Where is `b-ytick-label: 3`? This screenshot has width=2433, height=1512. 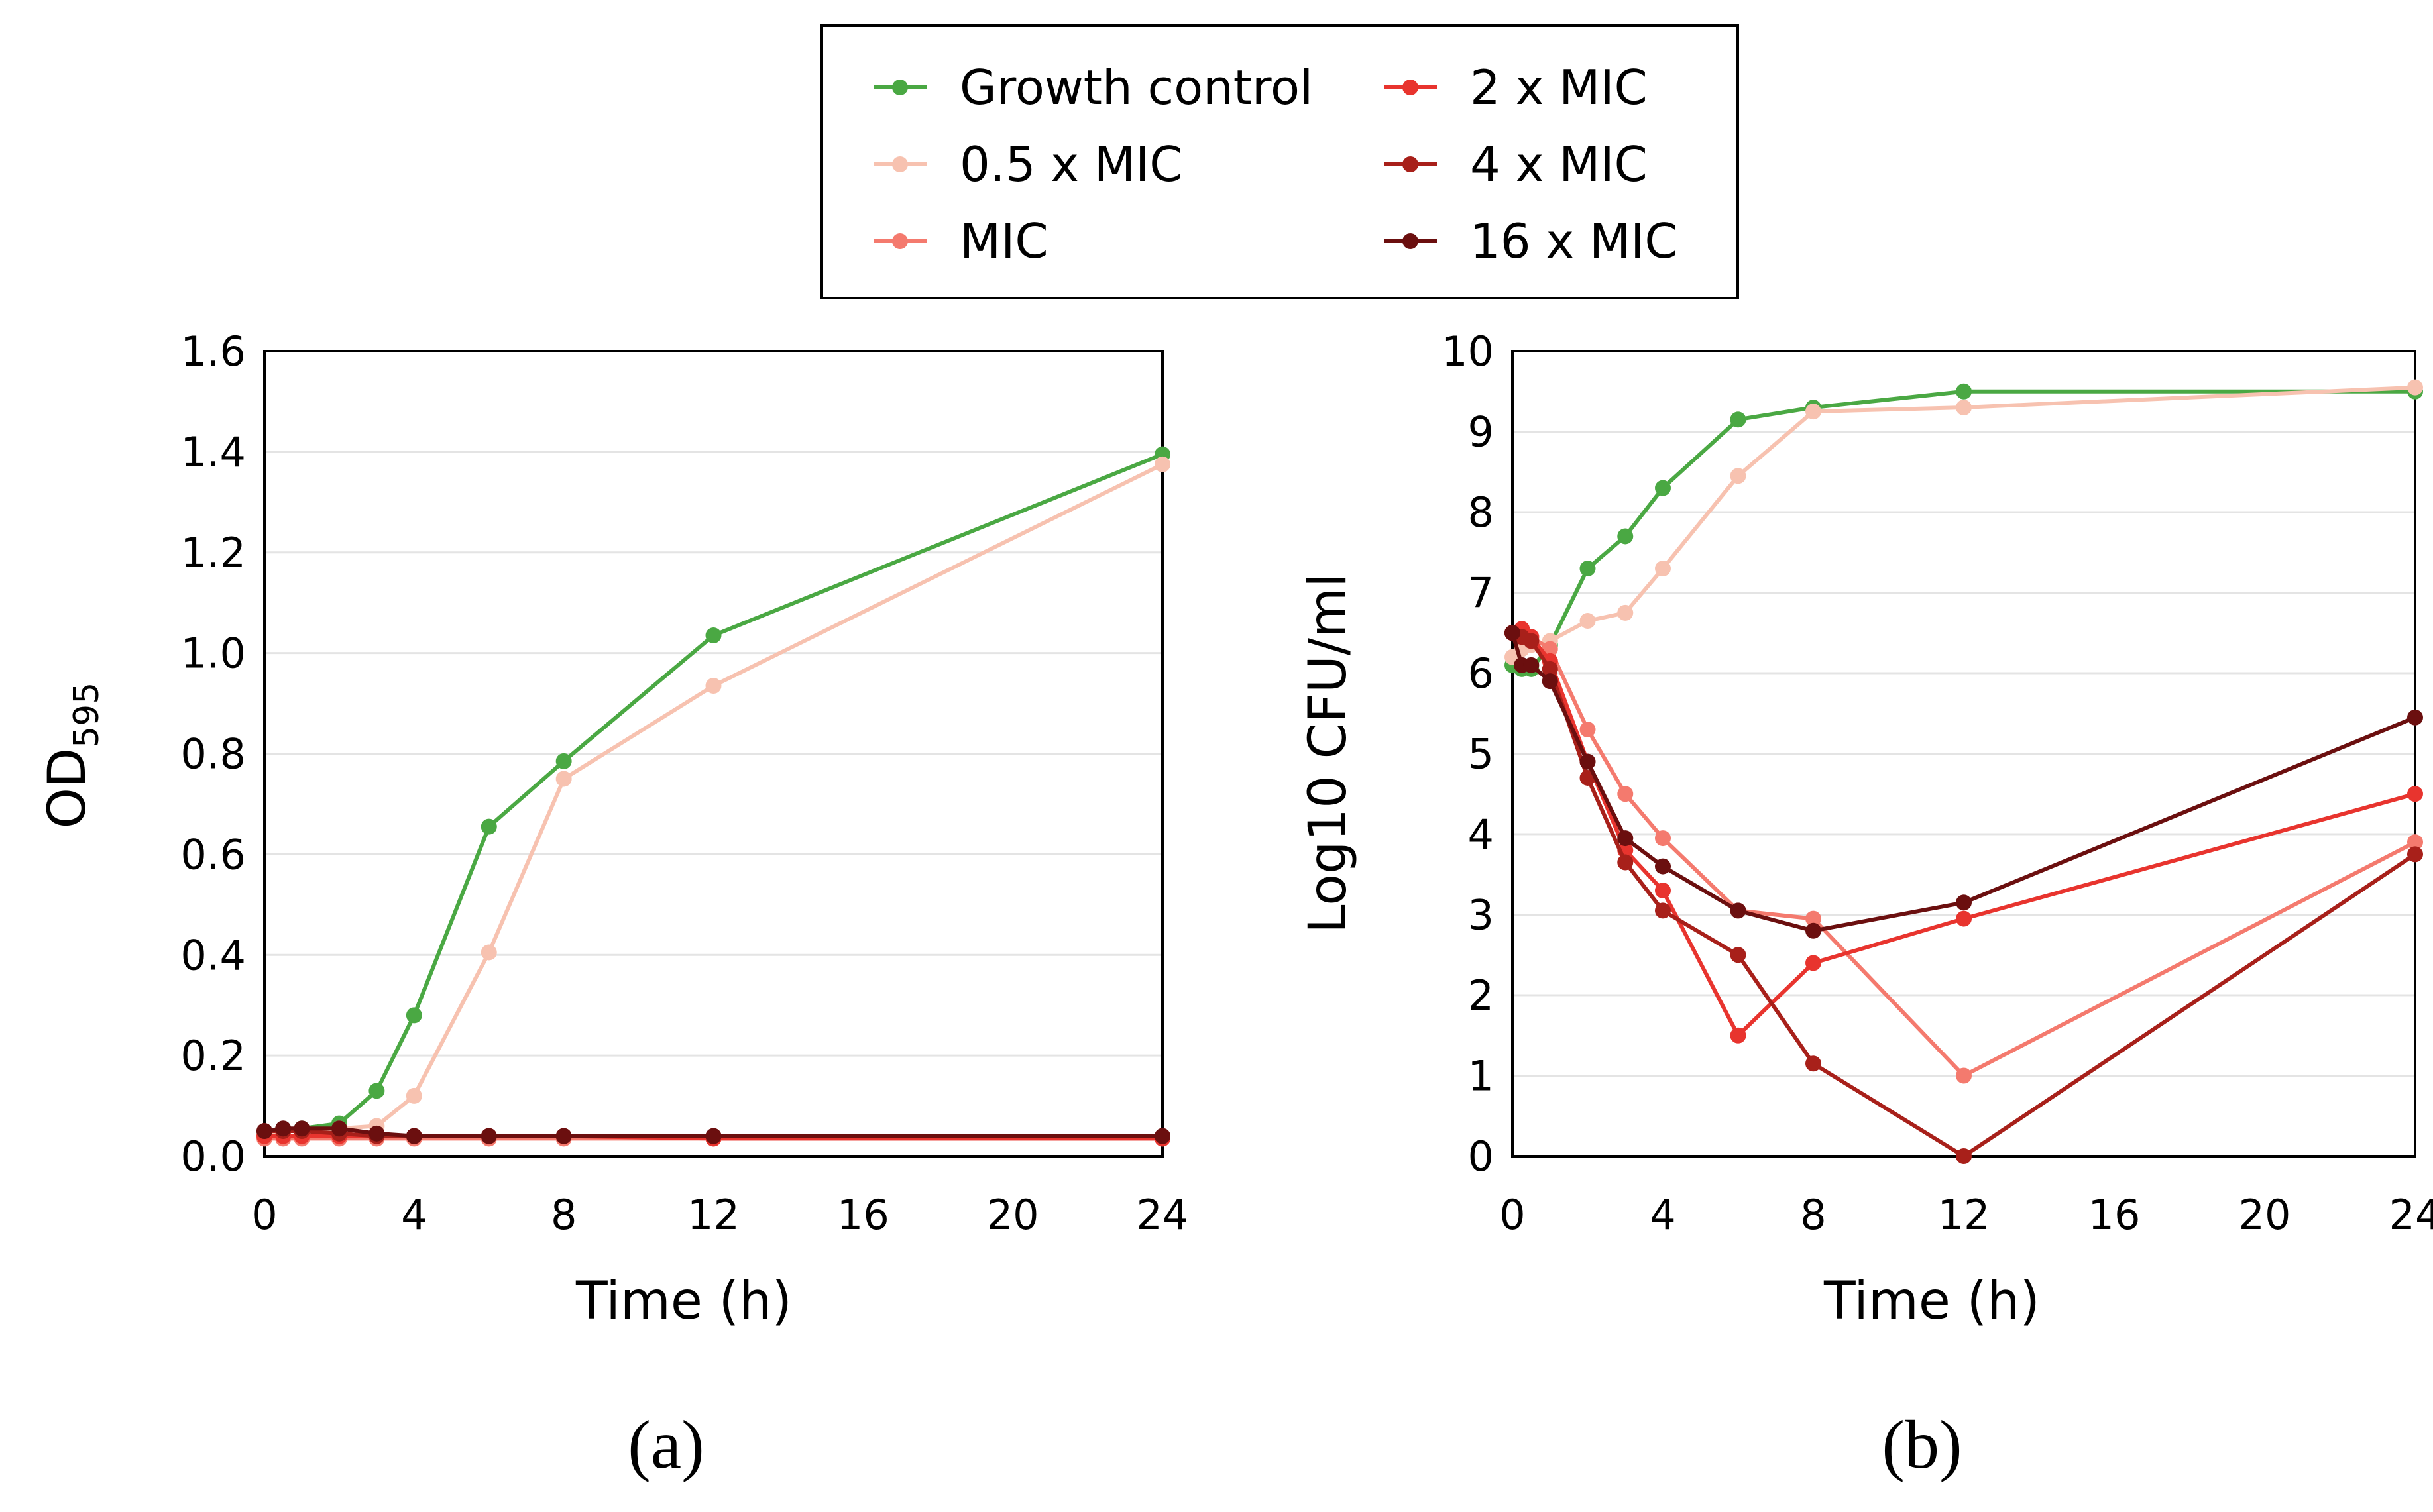
b-ytick-label: 3 is located at coordinates (1481, 915).